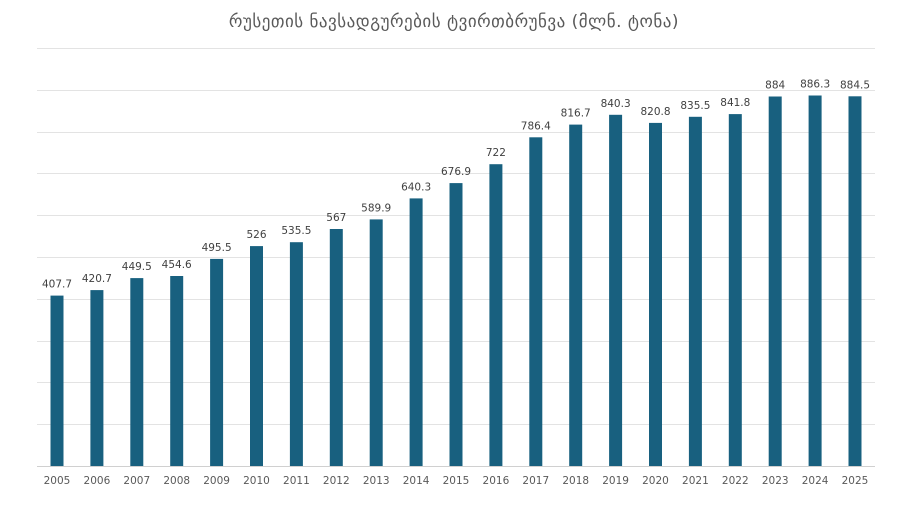 Image resolution: width=908 pixels, height=509 pixels. I want to click on value-label-2016: 722, so click(496, 153).